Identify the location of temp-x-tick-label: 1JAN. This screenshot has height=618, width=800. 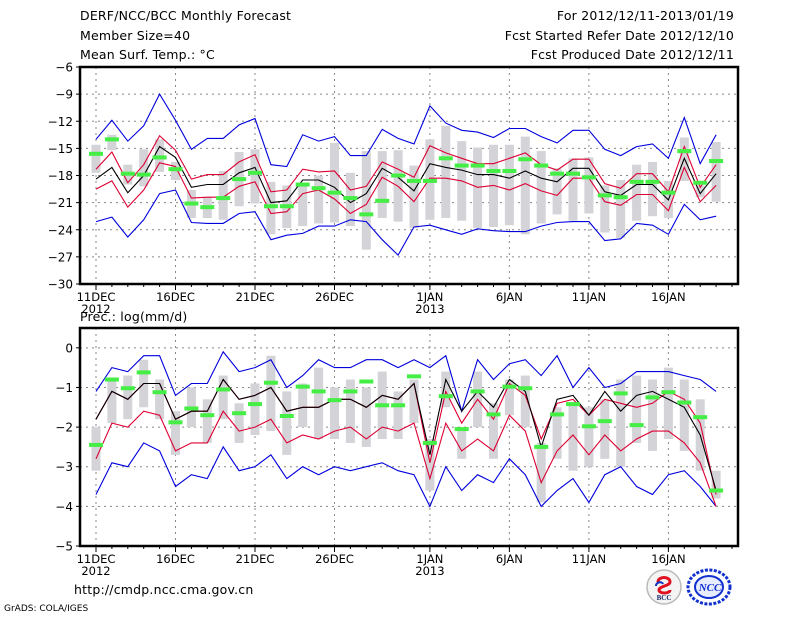
(429, 297).